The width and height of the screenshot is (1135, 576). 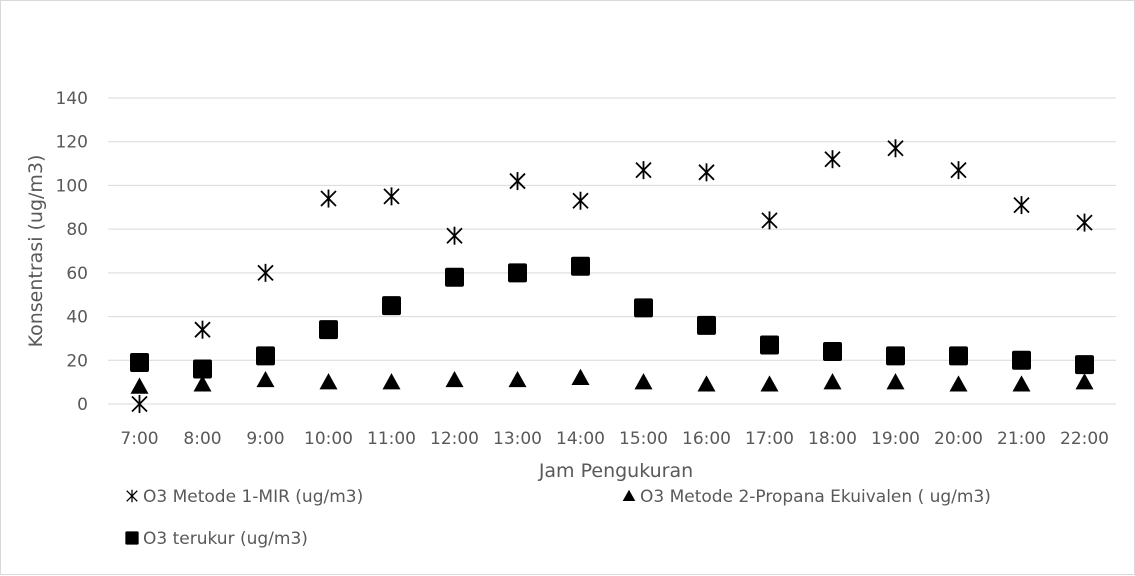 I want to click on x-axis-title: Jam Pengukuran, so click(x=615, y=471).